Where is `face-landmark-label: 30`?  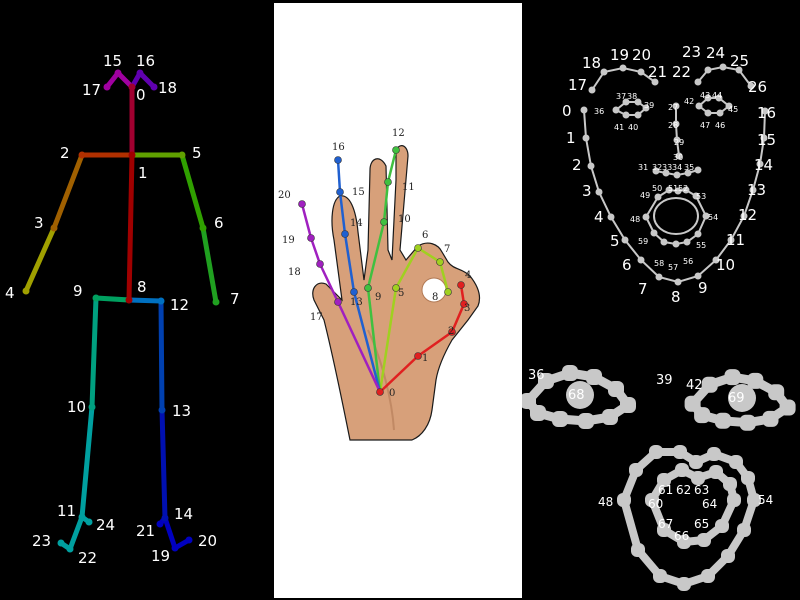
face-landmark-label: 30 is located at coordinates (678, 157).